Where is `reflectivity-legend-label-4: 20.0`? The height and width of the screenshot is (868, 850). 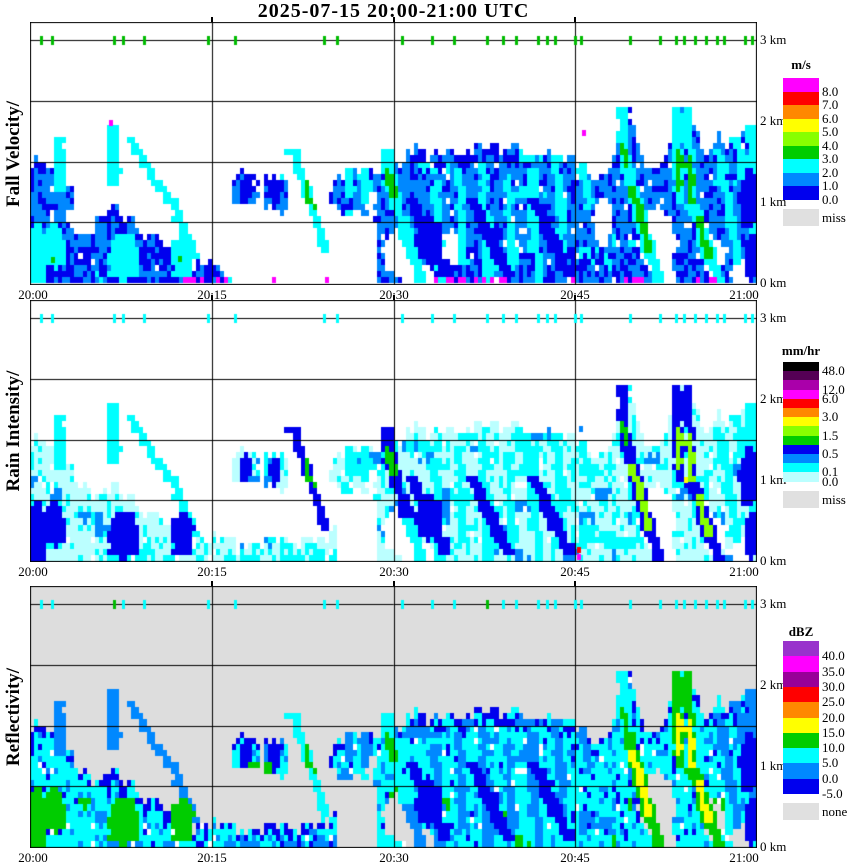
reflectivity-legend-label-4: 20.0 is located at coordinates (833, 717).